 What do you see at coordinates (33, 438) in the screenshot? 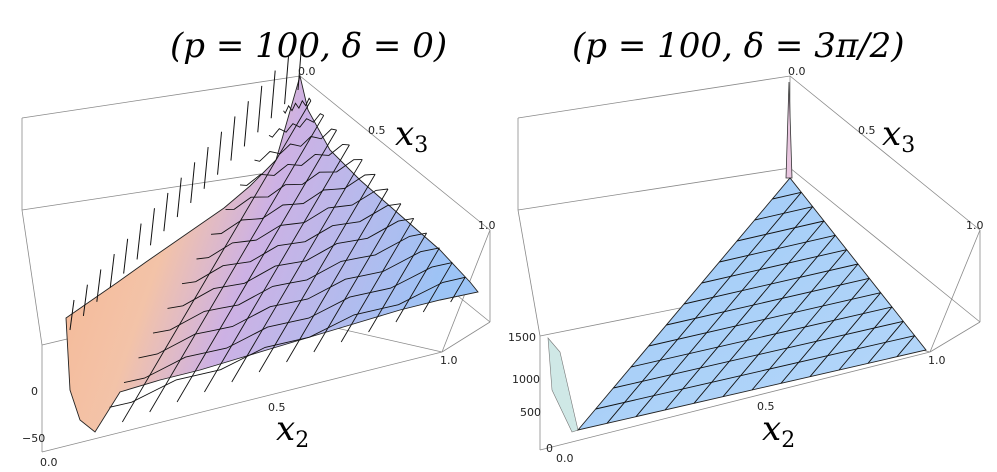
I see `panel-1-z-tick-1: −50` at bounding box center [33, 438].